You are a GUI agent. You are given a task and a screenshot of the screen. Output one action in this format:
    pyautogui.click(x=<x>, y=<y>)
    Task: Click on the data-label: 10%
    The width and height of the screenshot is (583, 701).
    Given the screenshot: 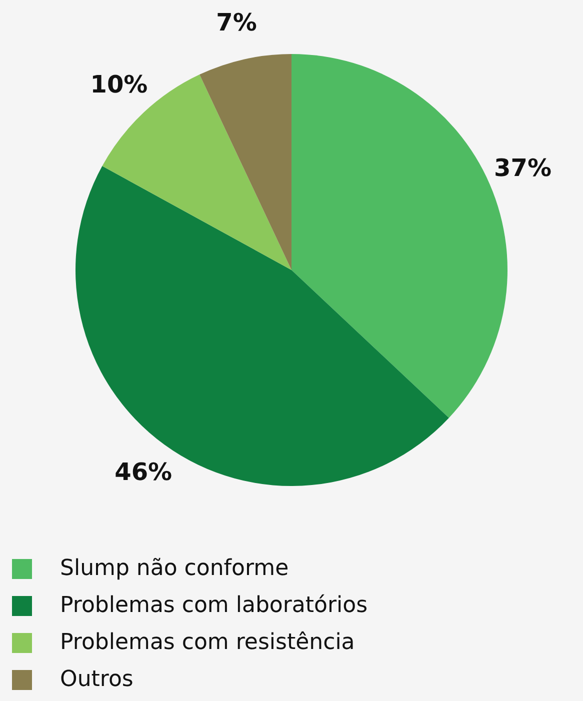 What is the action you would take?
    pyautogui.click(x=119, y=84)
    